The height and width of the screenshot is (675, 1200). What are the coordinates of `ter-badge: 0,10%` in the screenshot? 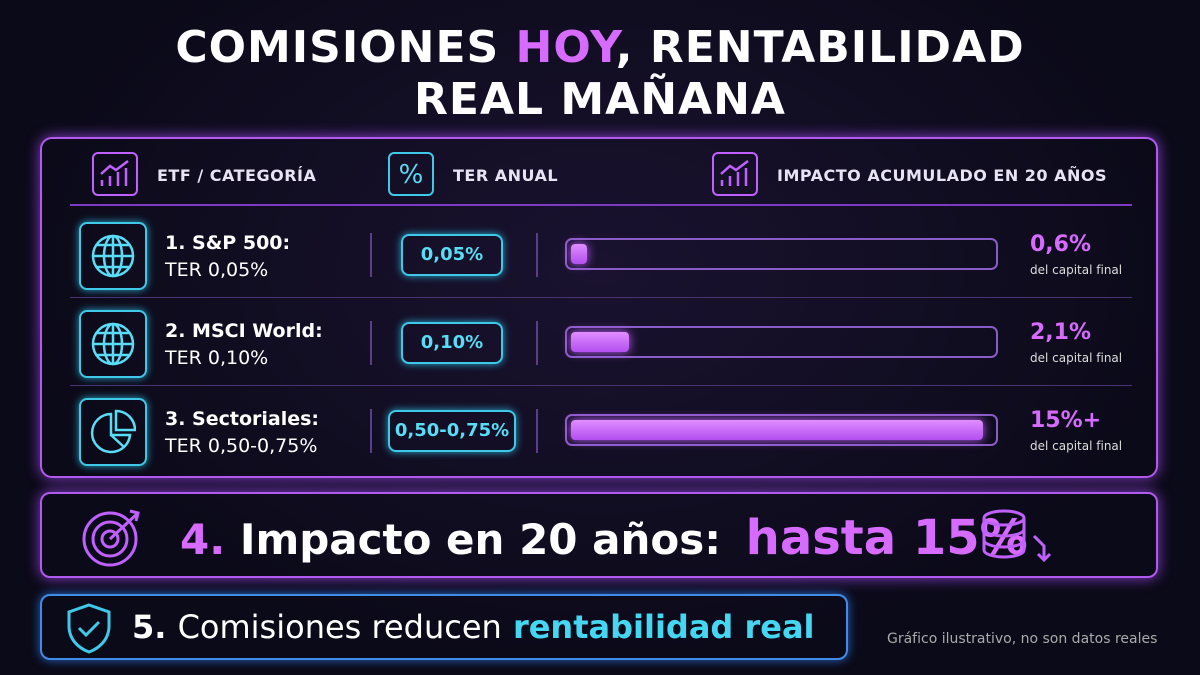 It's located at (452, 343).